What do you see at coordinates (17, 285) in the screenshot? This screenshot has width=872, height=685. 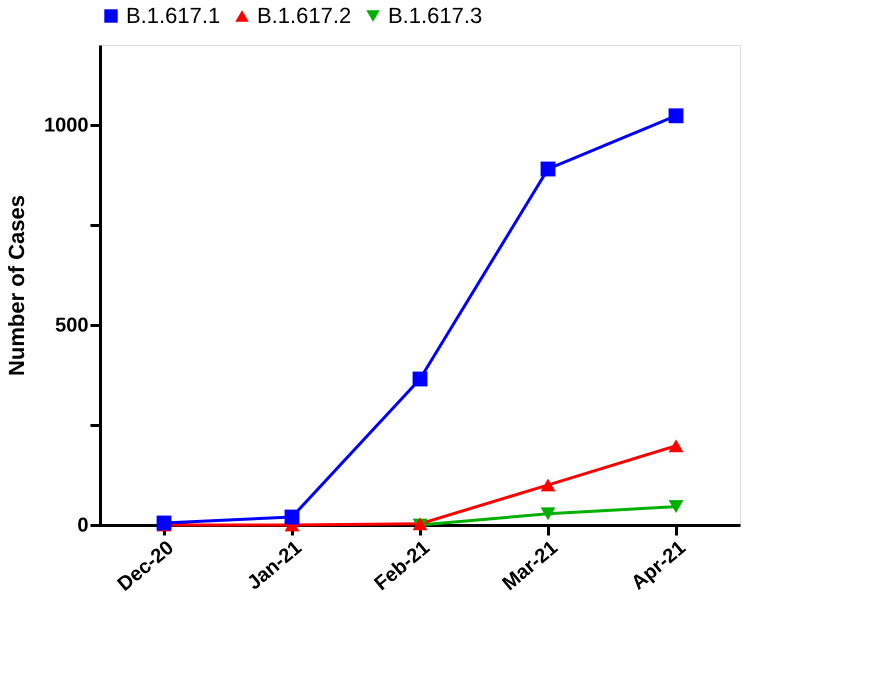 I see `y-axis-title: Number of Cases` at bounding box center [17, 285].